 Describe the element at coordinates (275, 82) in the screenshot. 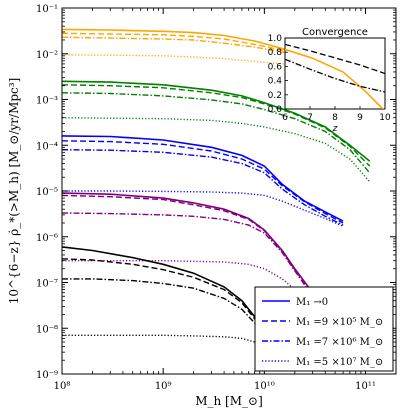

I see `inset-y-tick-label: 0.4` at that location.